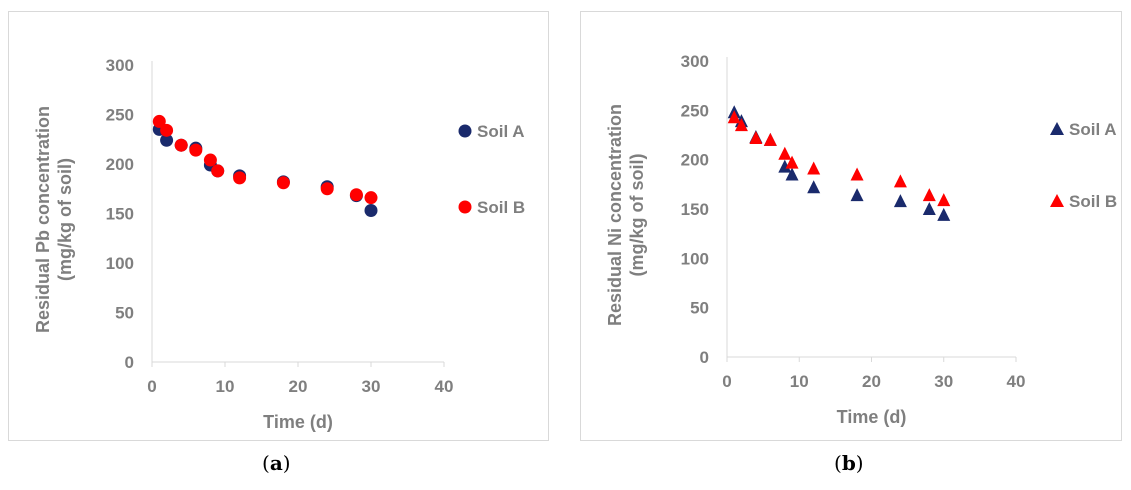  I want to click on y-axis-title-line: Residual Pb concentration, so click(43, 219).